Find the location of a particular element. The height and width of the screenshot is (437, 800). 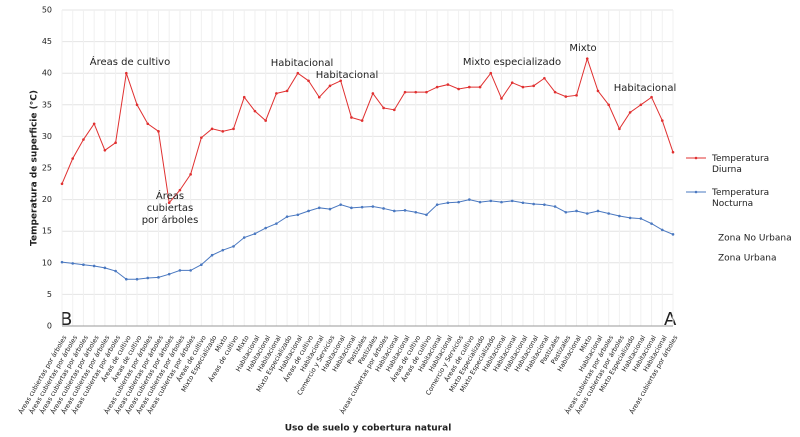

legend-label: Zona No Urbana is located at coordinates (755, 239).